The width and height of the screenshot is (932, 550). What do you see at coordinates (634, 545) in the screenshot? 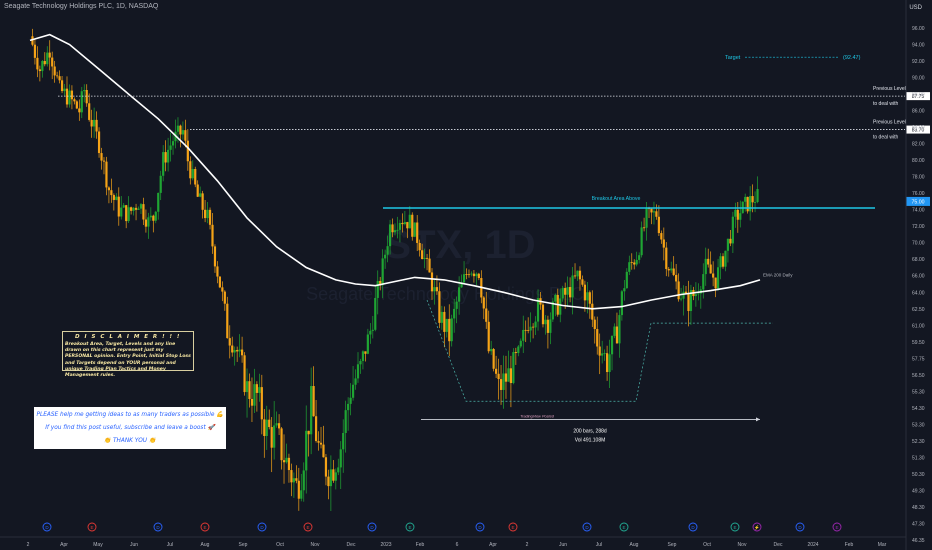
I see `time-axis-label: Aug` at bounding box center [634, 545].